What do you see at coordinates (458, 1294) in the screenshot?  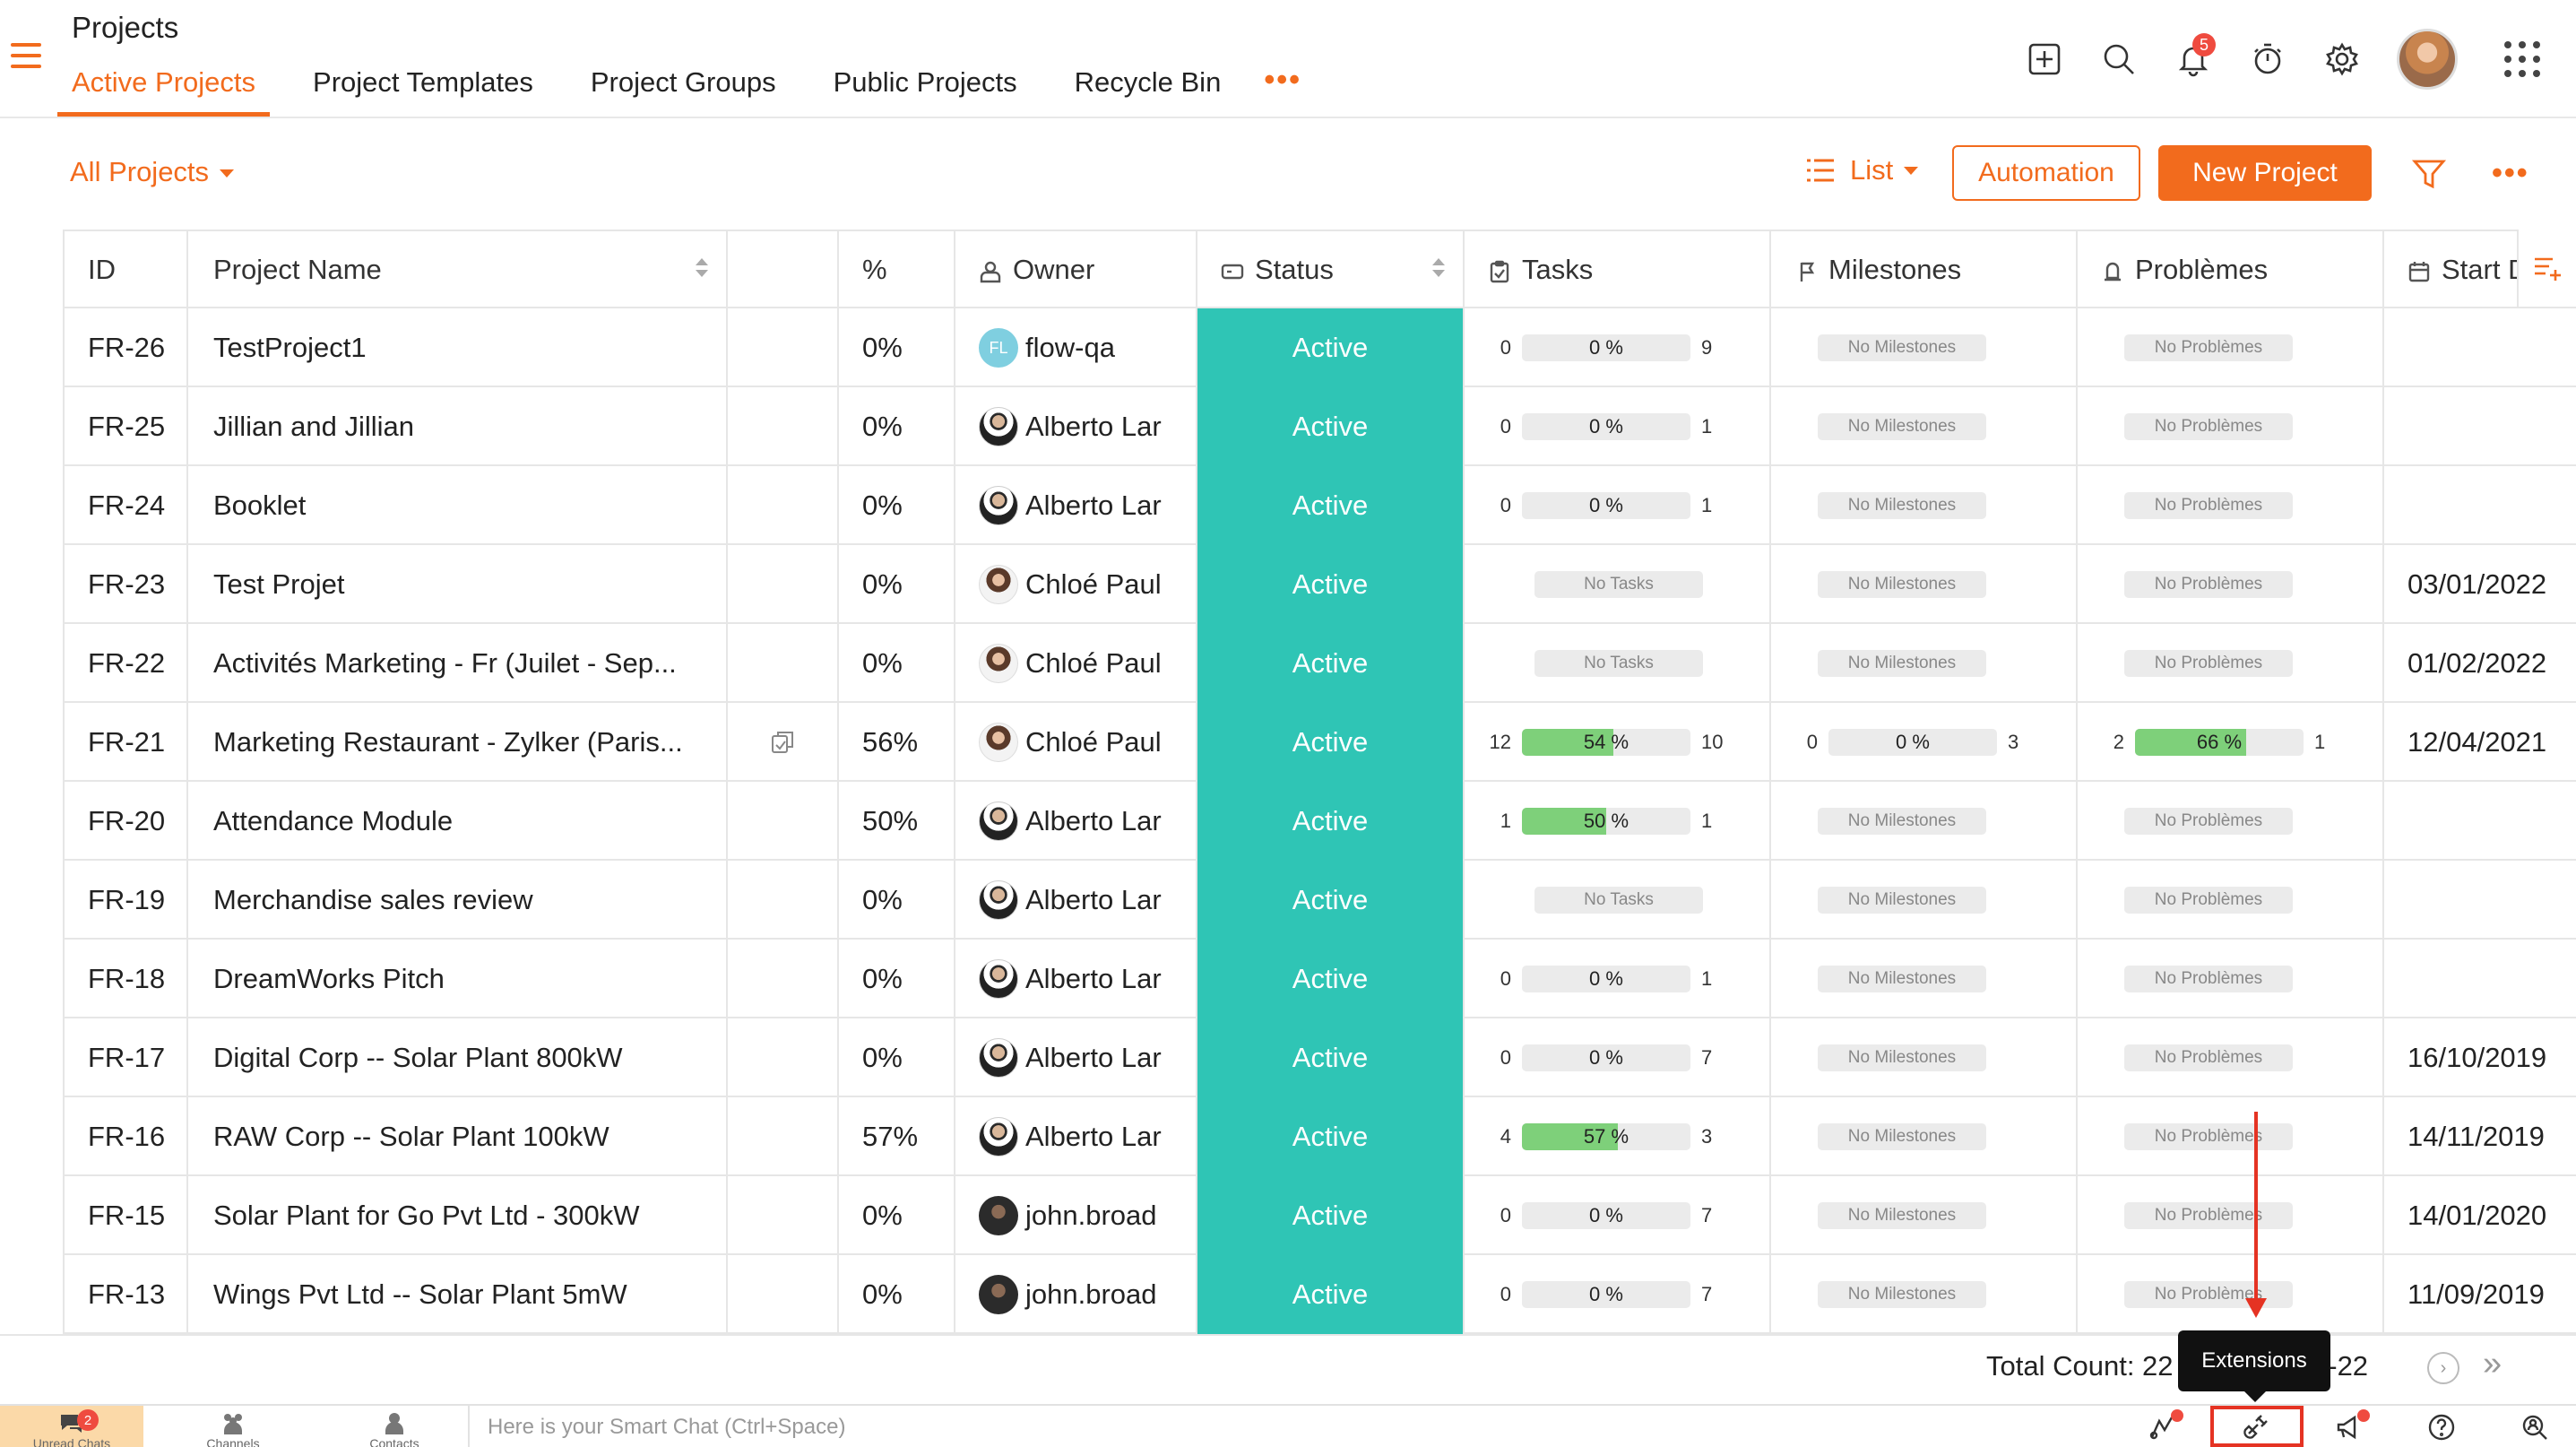 I see `project-name-link: Wings Pvt Ltd -- Solar Plant 5mW` at bounding box center [458, 1294].